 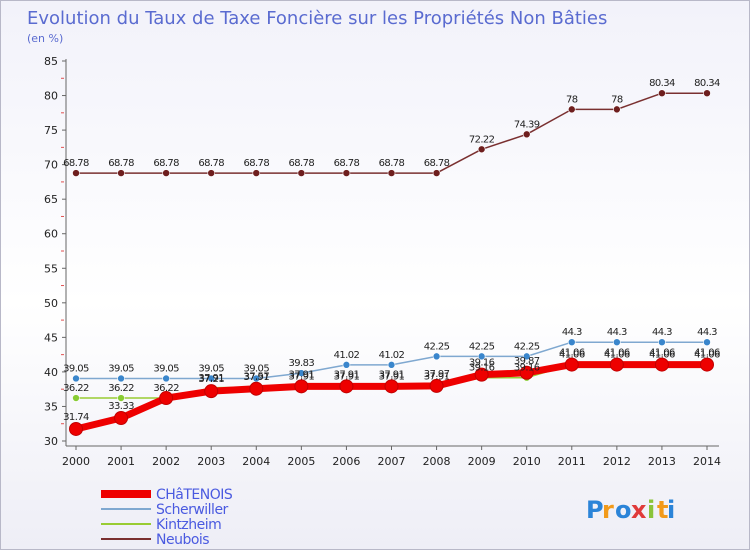 What do you see at coordinates (188, 525) in the screenshot?
I see `legend-label-kintzheim: Kintzheim` at bounding box center [188, 525].